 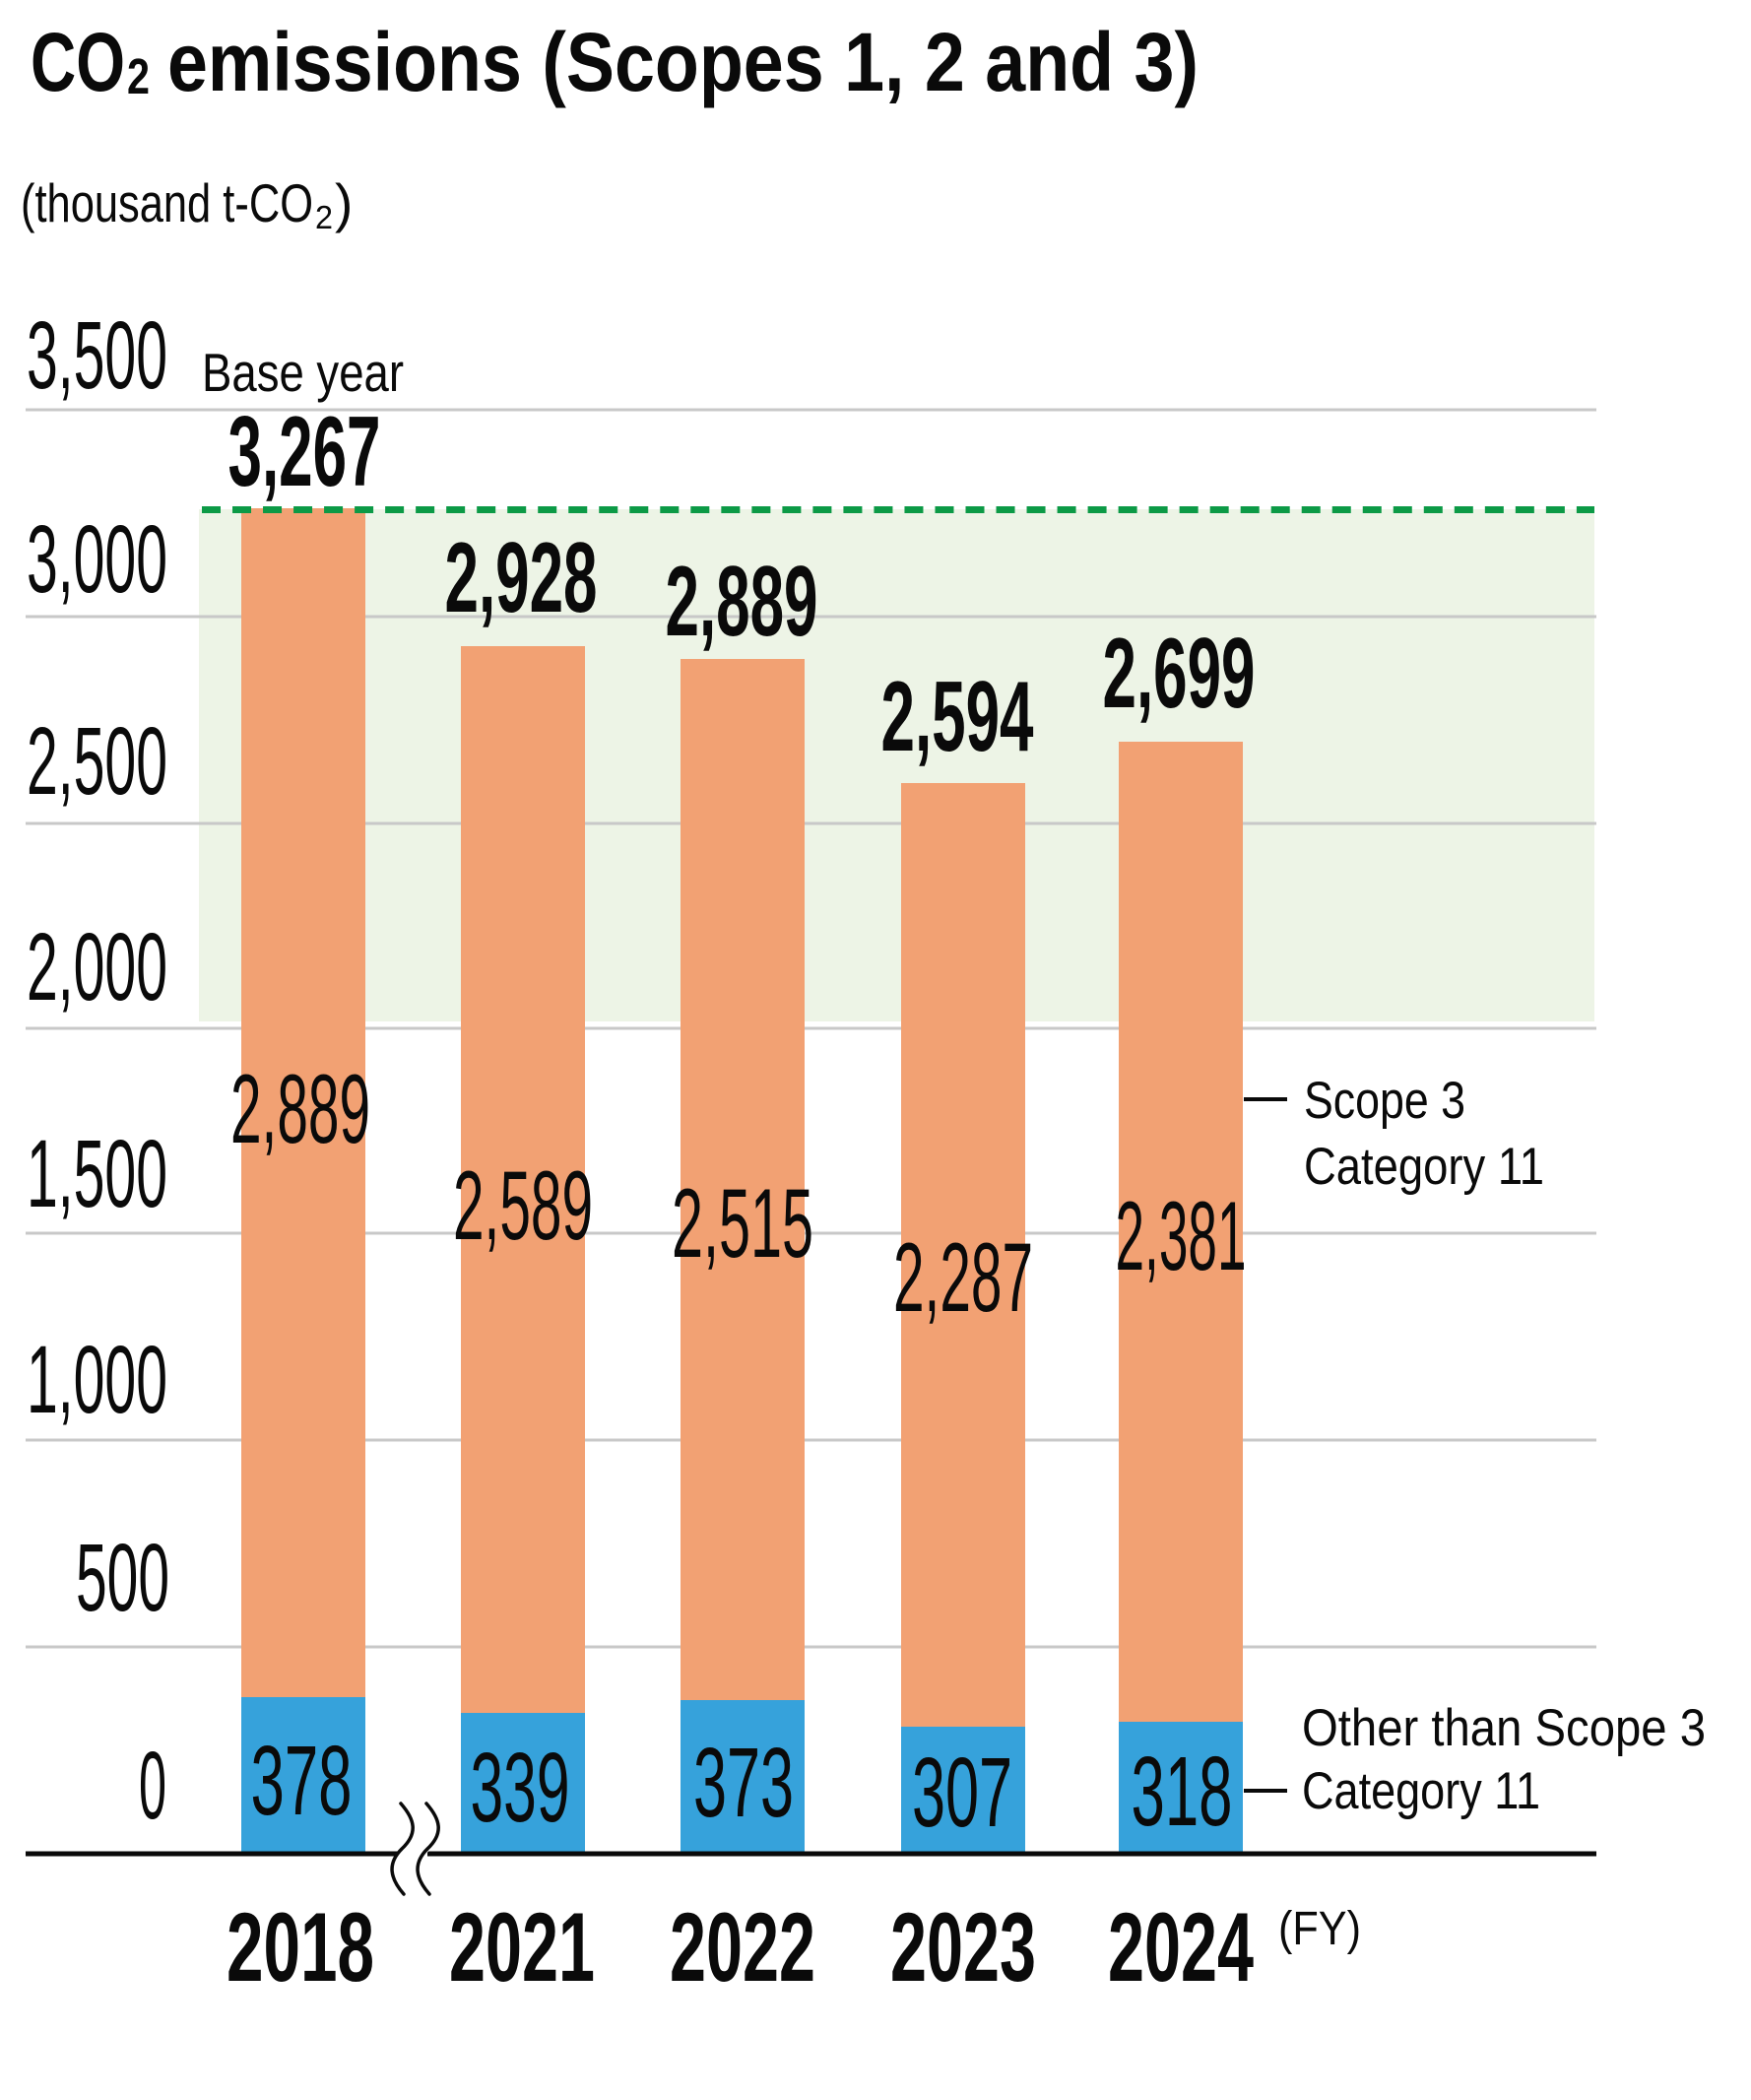 I want to click on svg-text: 2023, so click(x=963, y=1947).